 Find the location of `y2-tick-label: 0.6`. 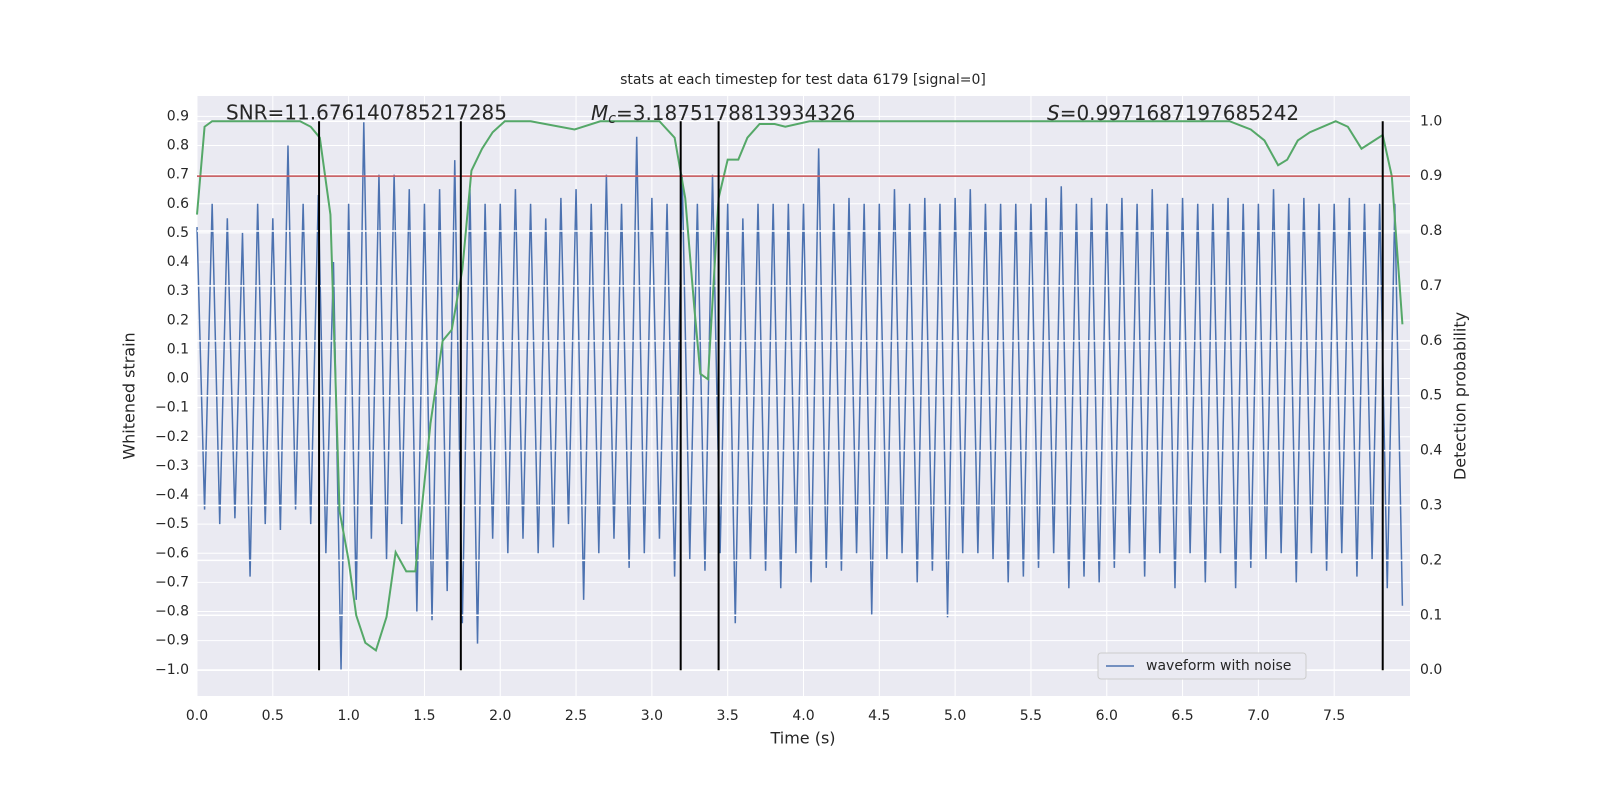

y2-tick-label: 0.6 is located at coordinates (1431, 341).